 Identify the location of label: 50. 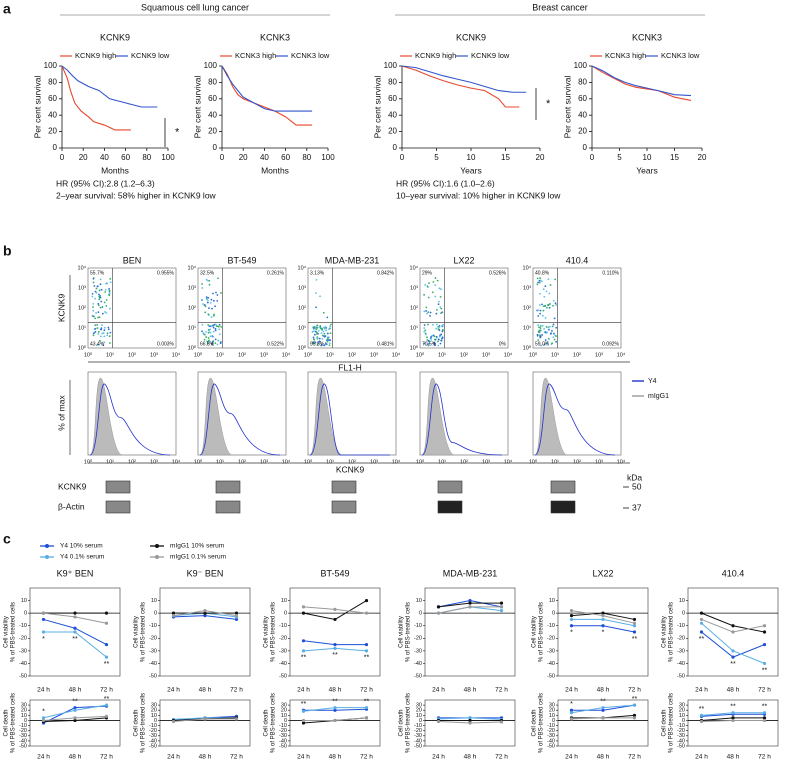
(637, 486).